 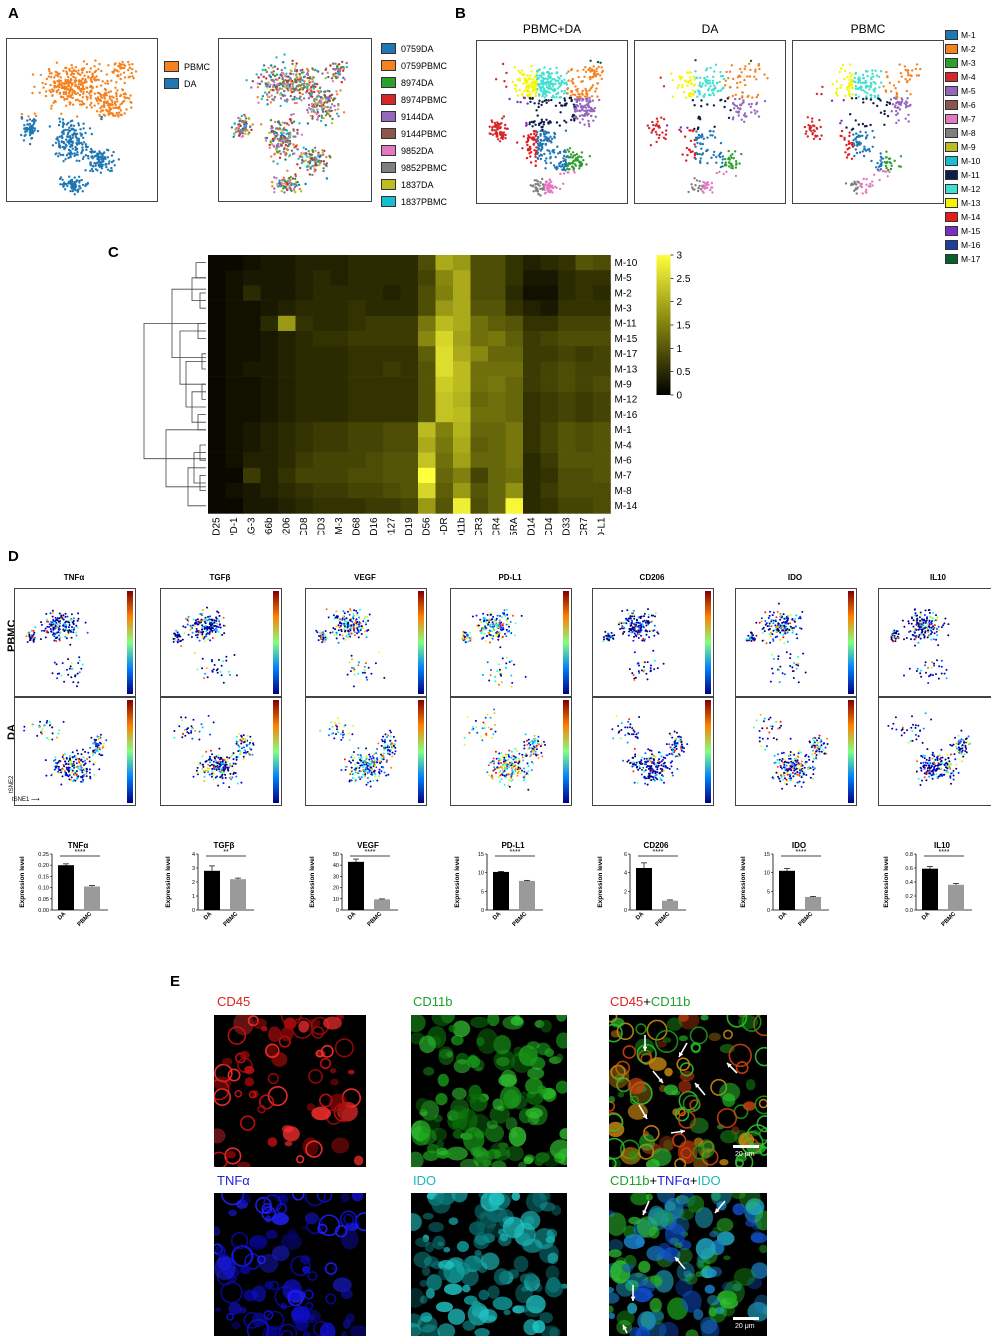 I want to click on legend-a1: PBMC DA, so click(x=187, y=75).